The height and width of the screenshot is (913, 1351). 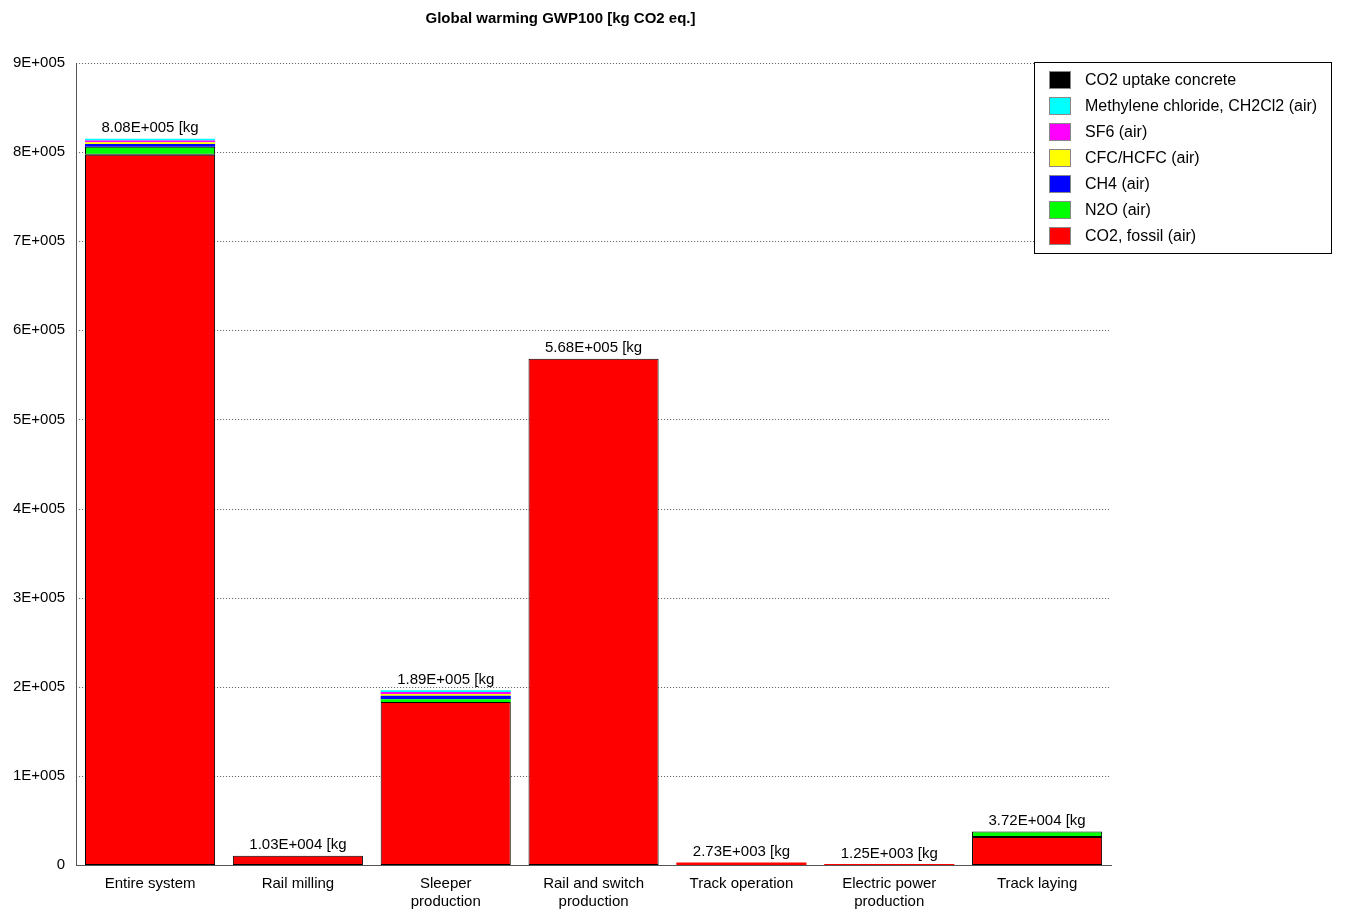 What do you see at coordinates (446, 678) in the screenshot?
I see `total-label: 1.89E+005 [kg` at bounding box center [446, 678].